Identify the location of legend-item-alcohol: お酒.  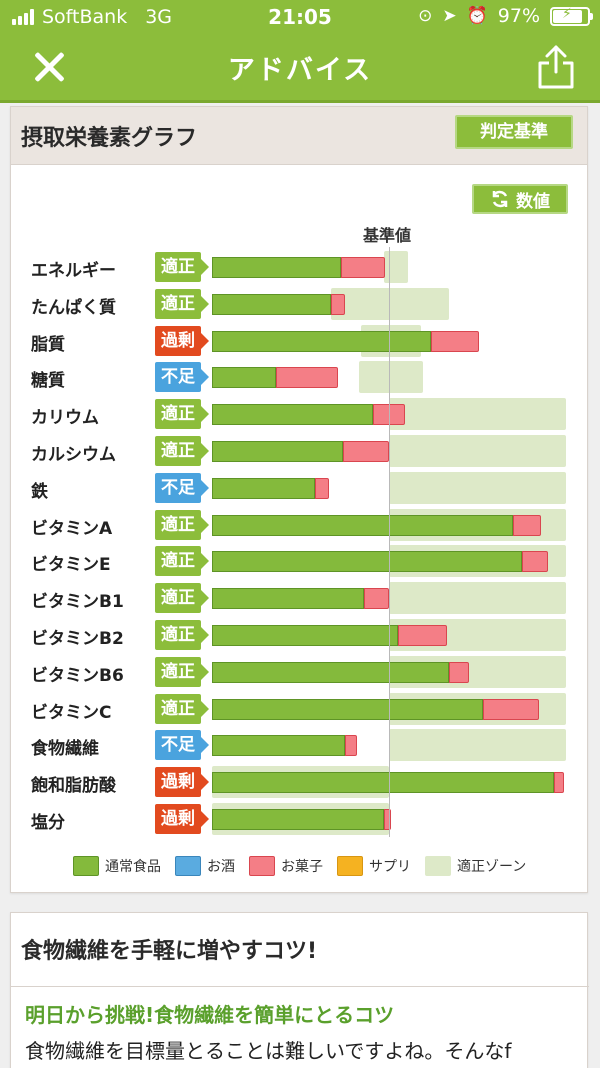
(205, 866).